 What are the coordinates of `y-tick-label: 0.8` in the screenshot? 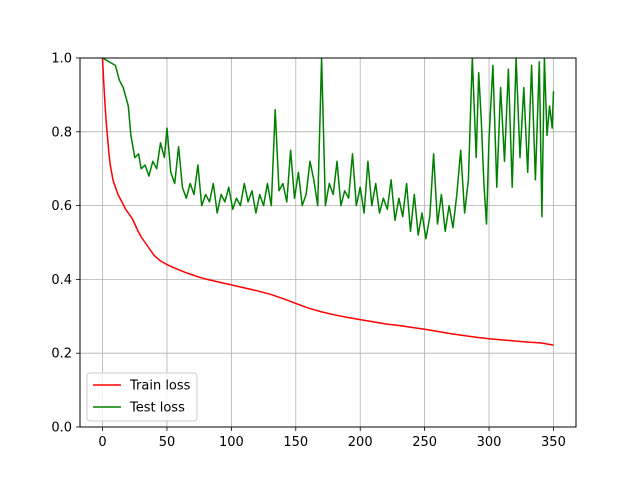 It's located at (61, 132).